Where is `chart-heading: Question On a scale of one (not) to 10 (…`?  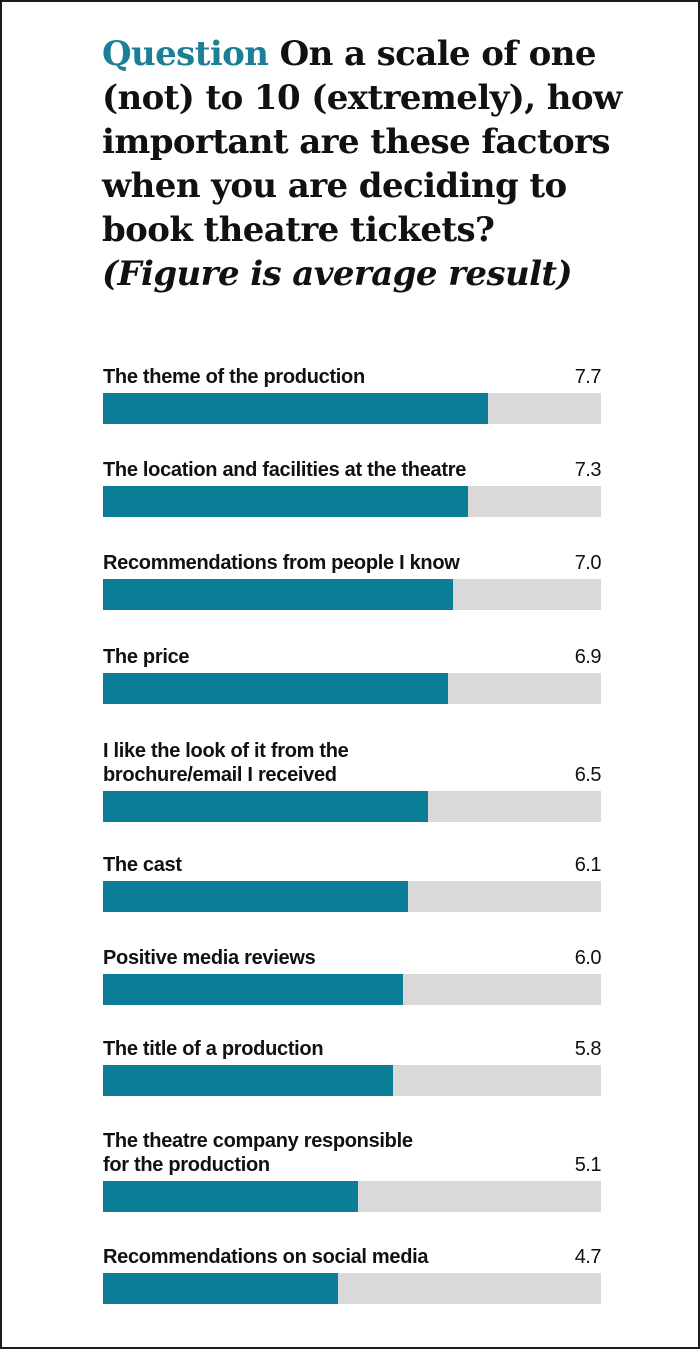
chart-heading: Question On a scale of one (not) to 10 (… is located at coordinates (362, 164).